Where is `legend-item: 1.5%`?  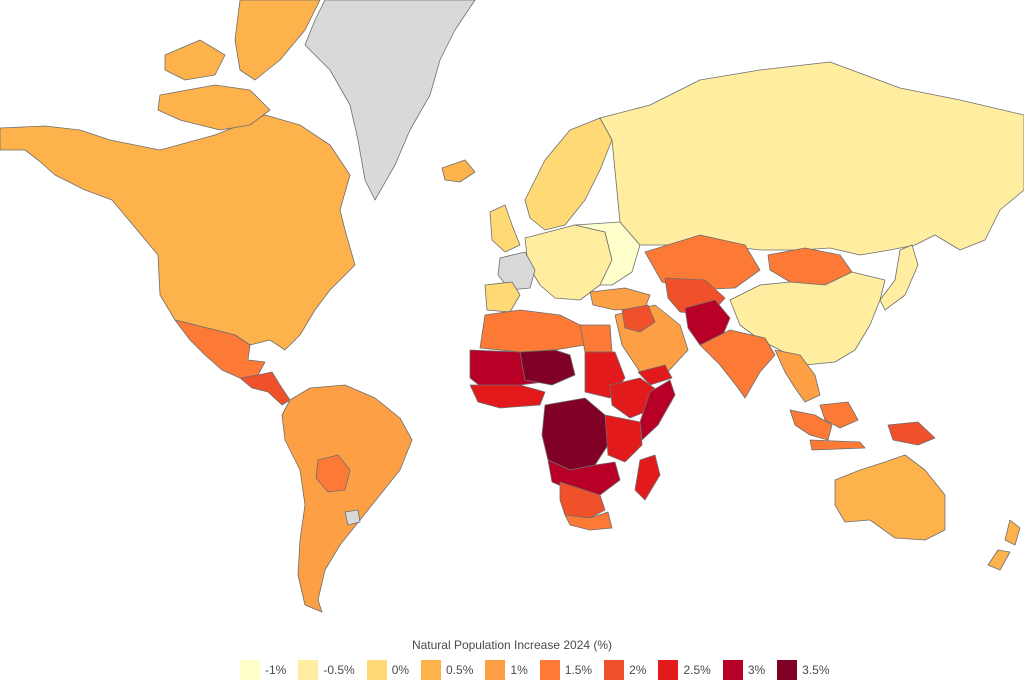
legend-item: 1.5% is located at coordinates (566, 670).